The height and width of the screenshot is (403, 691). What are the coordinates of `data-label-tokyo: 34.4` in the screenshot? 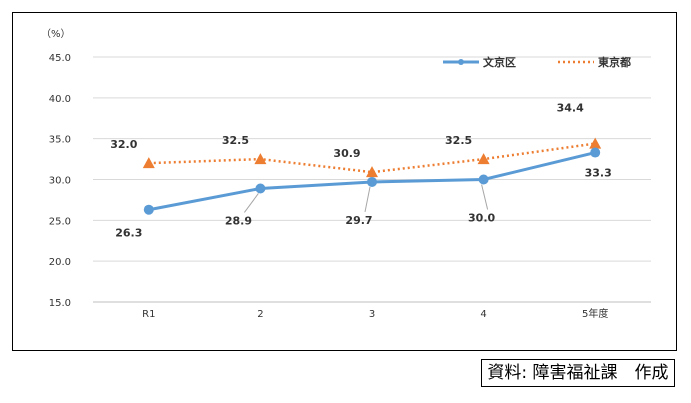 It's located at (570, 108).